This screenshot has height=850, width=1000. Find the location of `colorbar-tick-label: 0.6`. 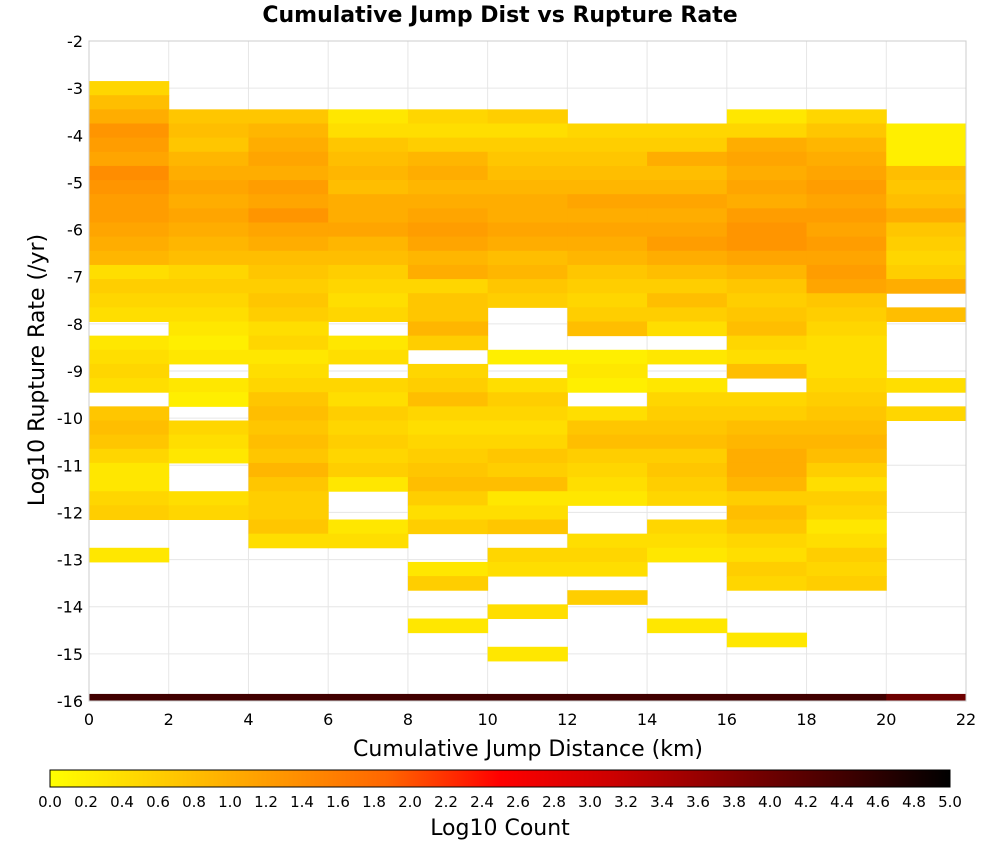

colorbar-tick-label: 0.6 is located at coordinates (158, 802).